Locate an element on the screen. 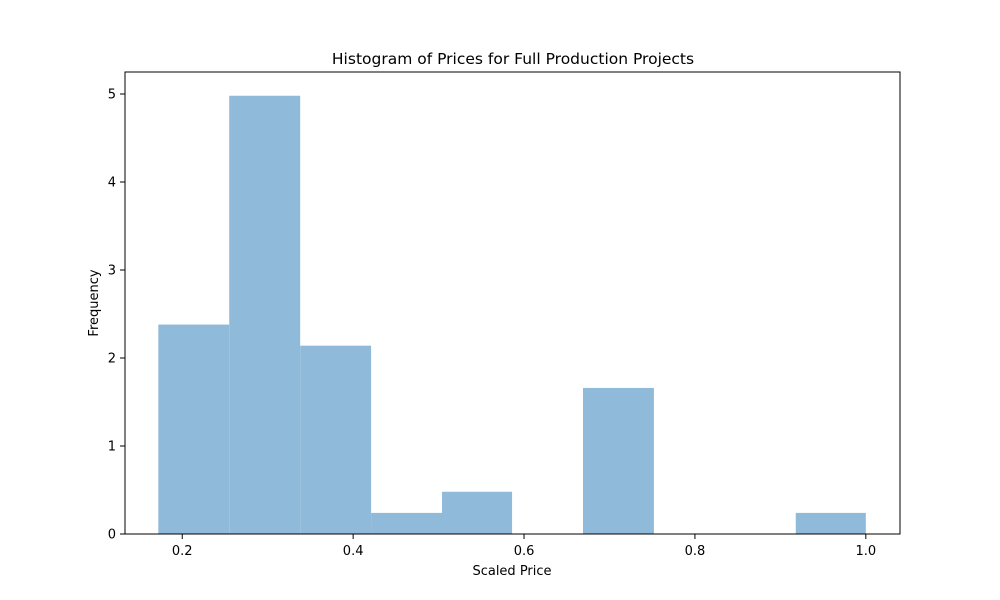  y-tick-label: 2 is located at coordinates (112, 359).